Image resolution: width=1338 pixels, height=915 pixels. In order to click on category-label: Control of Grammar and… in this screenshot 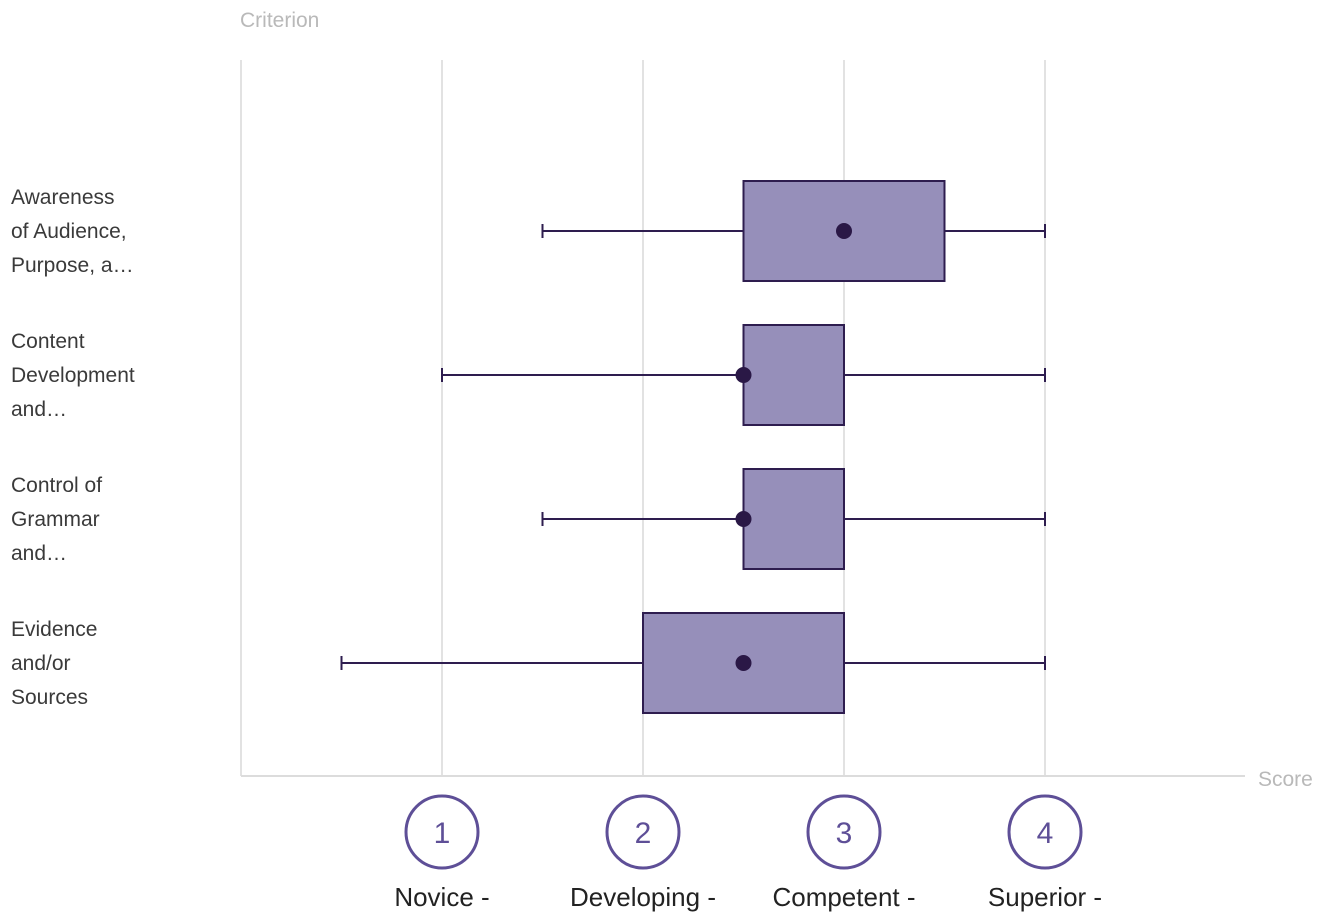, I will do `click(56, 519)`.